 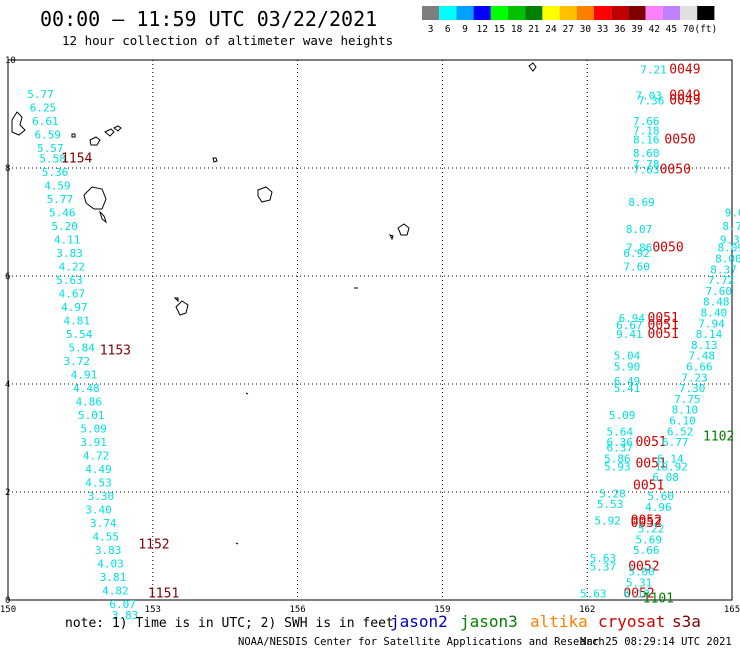 What do you see at coordinates (48, 134) in the screenshot?
I see `wave-height-value: 6.59` at bounding box center [48, 134].